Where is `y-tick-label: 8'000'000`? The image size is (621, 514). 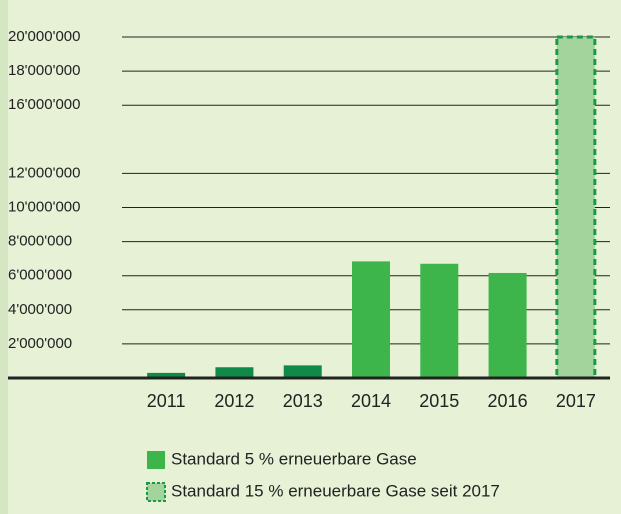 y-tick-label: 8'000'000 is located at coordinates (40, 241).